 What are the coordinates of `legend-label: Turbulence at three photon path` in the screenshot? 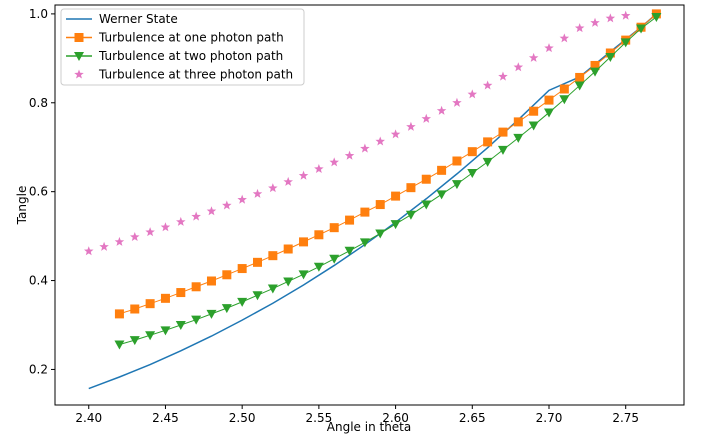 It's located at (195, 75).